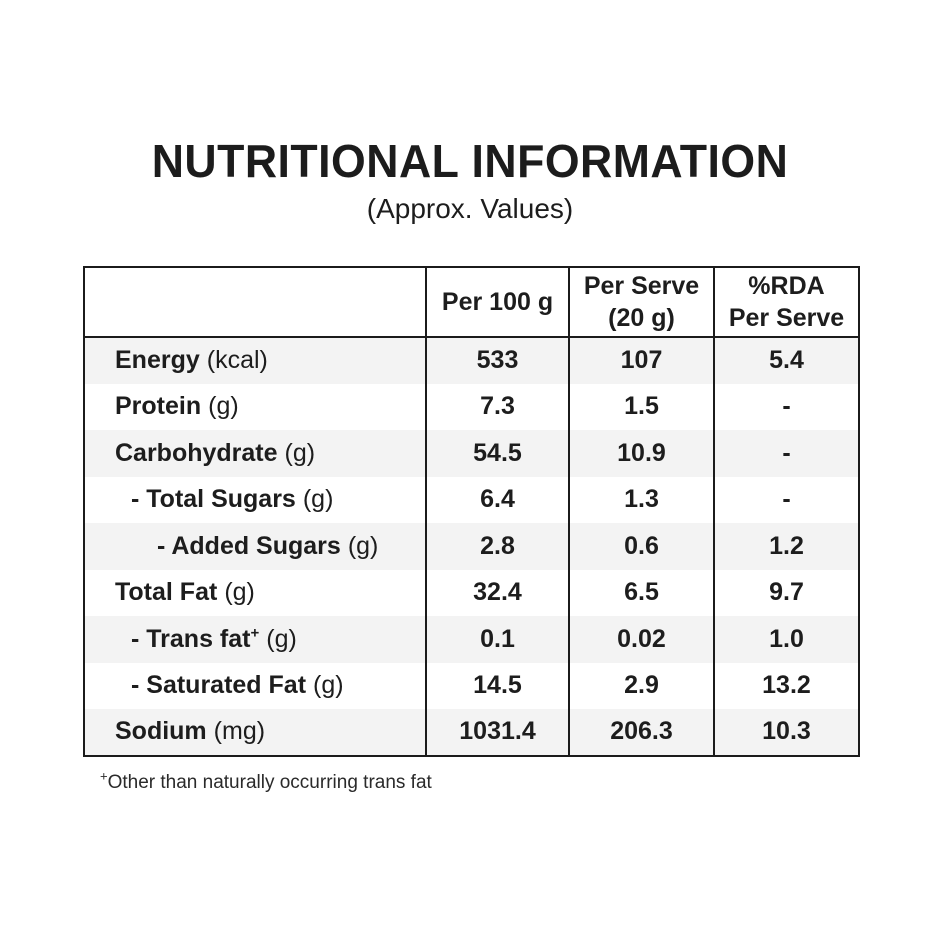  I want to click on nutrient-label-cell: Total Fat (g), so click(255, 592).